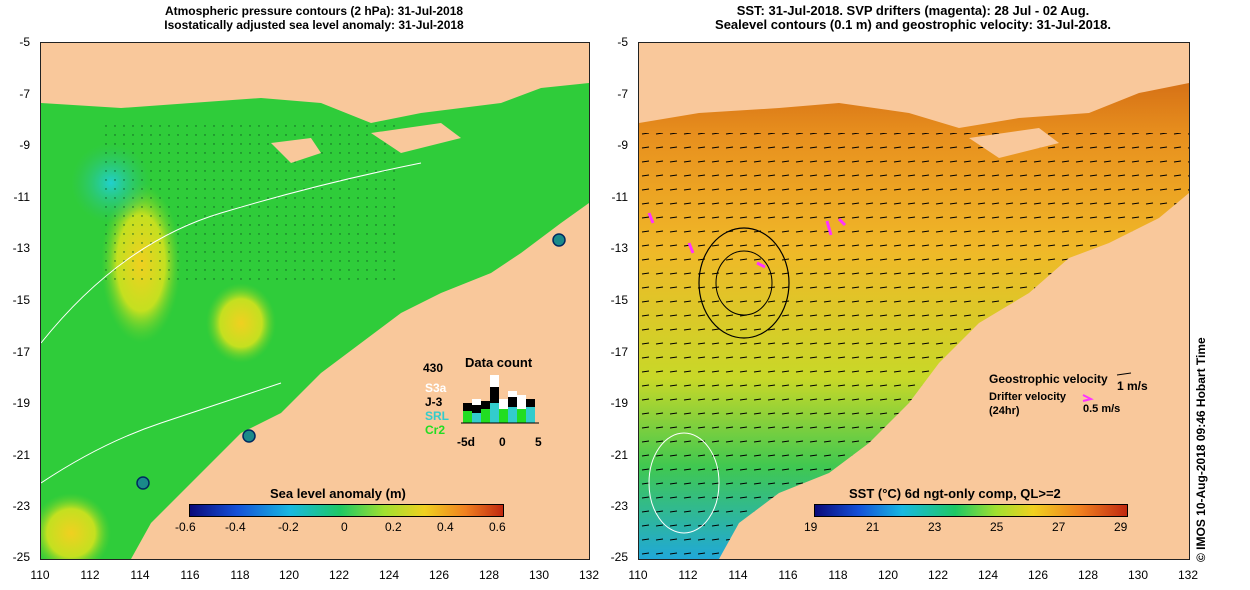 The image size is (1250, 590). What do you see at coordinates (435, 430) in the screenshot?
I see `mission-cr2: Cr2` at bounding box center [435, 430].